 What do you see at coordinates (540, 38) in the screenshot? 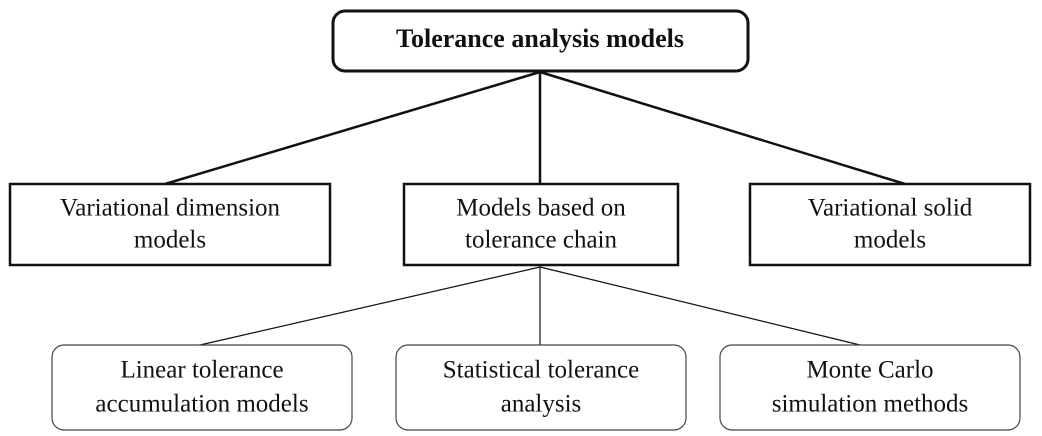
I see `root-label: Tolerance analysis models` at bounding box center [540, 38].